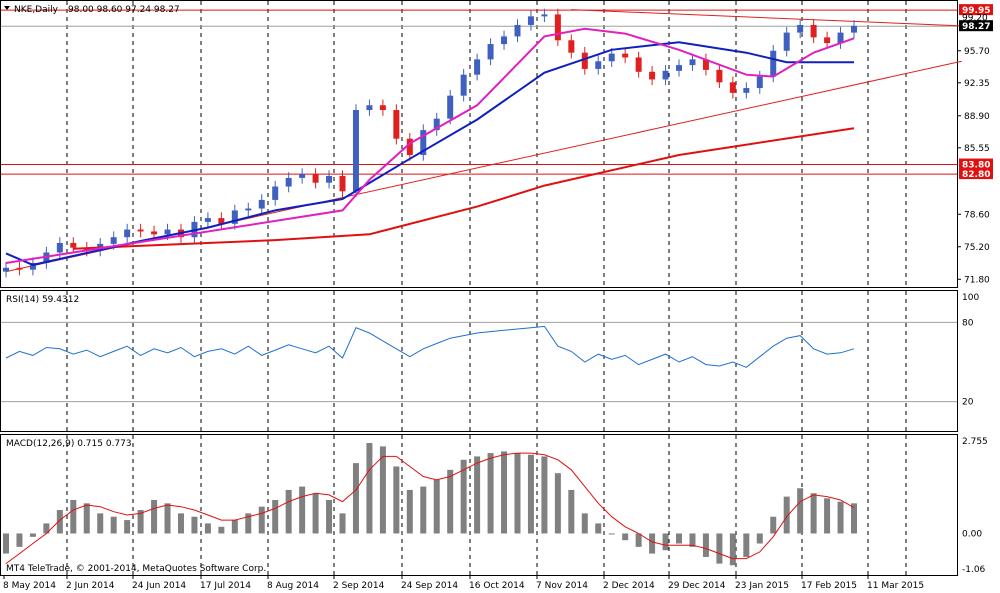 The width and height of the screenshot is (1000, 593). I want to click on time-tick-label: 24 Sep 2014, so click(429, 586).